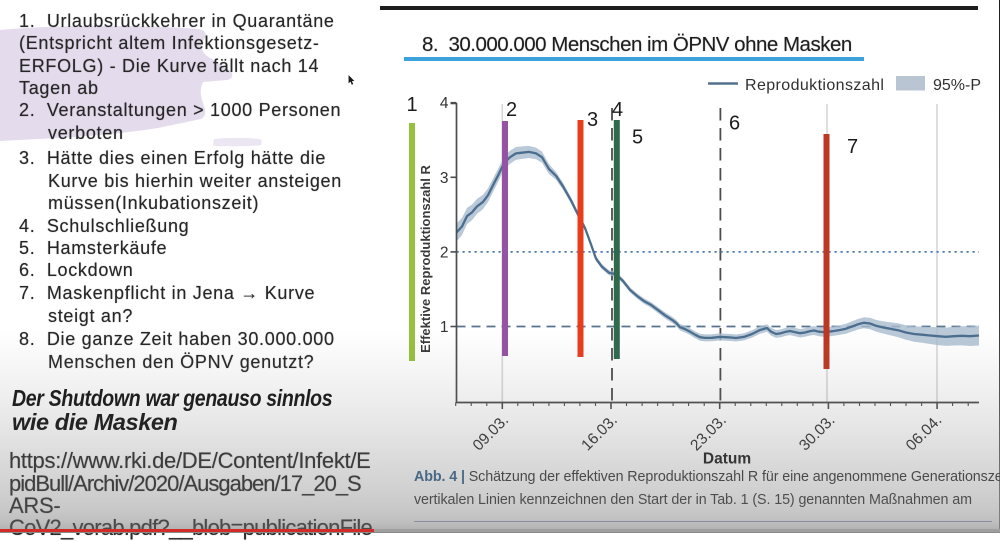 Image resolution: width=1000 pixels, height=541 pixels. Describe the element at coordinates (734, 124) in the screenshot. I see `svg-text: 6` at that location.